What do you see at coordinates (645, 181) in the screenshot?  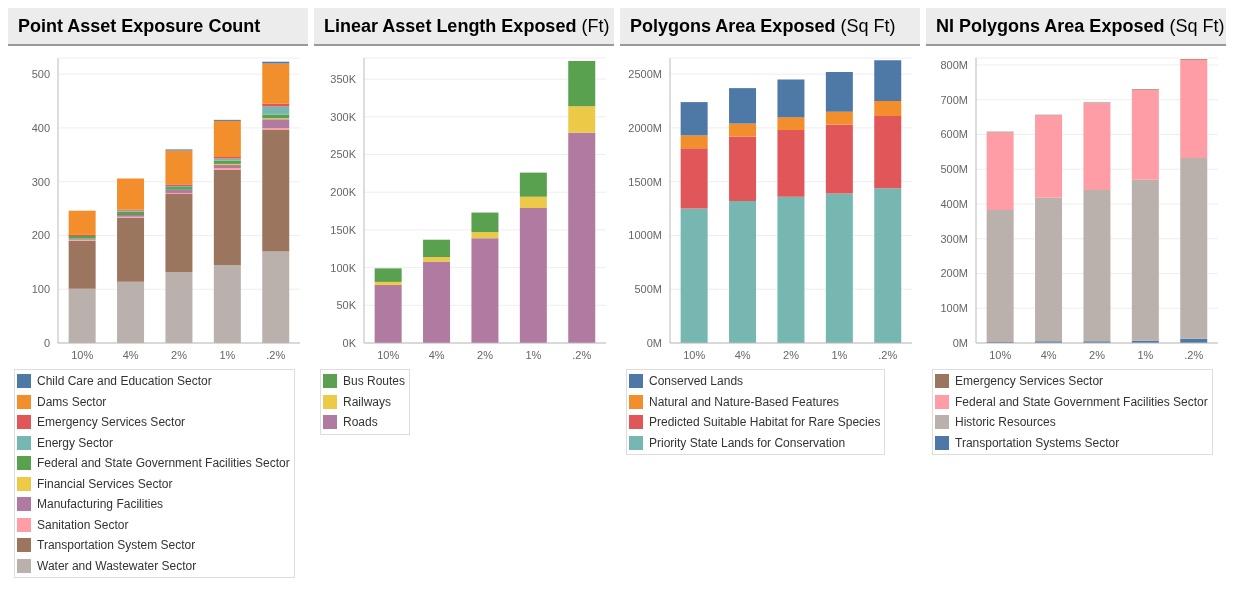 I see `y-tick-label: 1500M` at bounding box center [645, 181].